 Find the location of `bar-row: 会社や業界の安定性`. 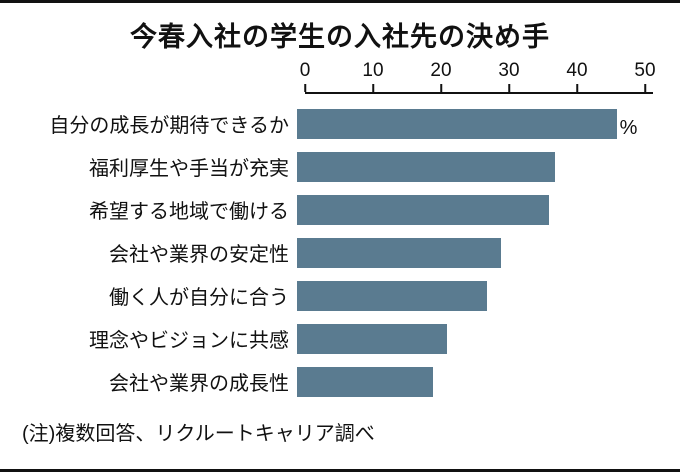

bar-row: 会社や業界の安定性 is located at coordinates (340, 252).